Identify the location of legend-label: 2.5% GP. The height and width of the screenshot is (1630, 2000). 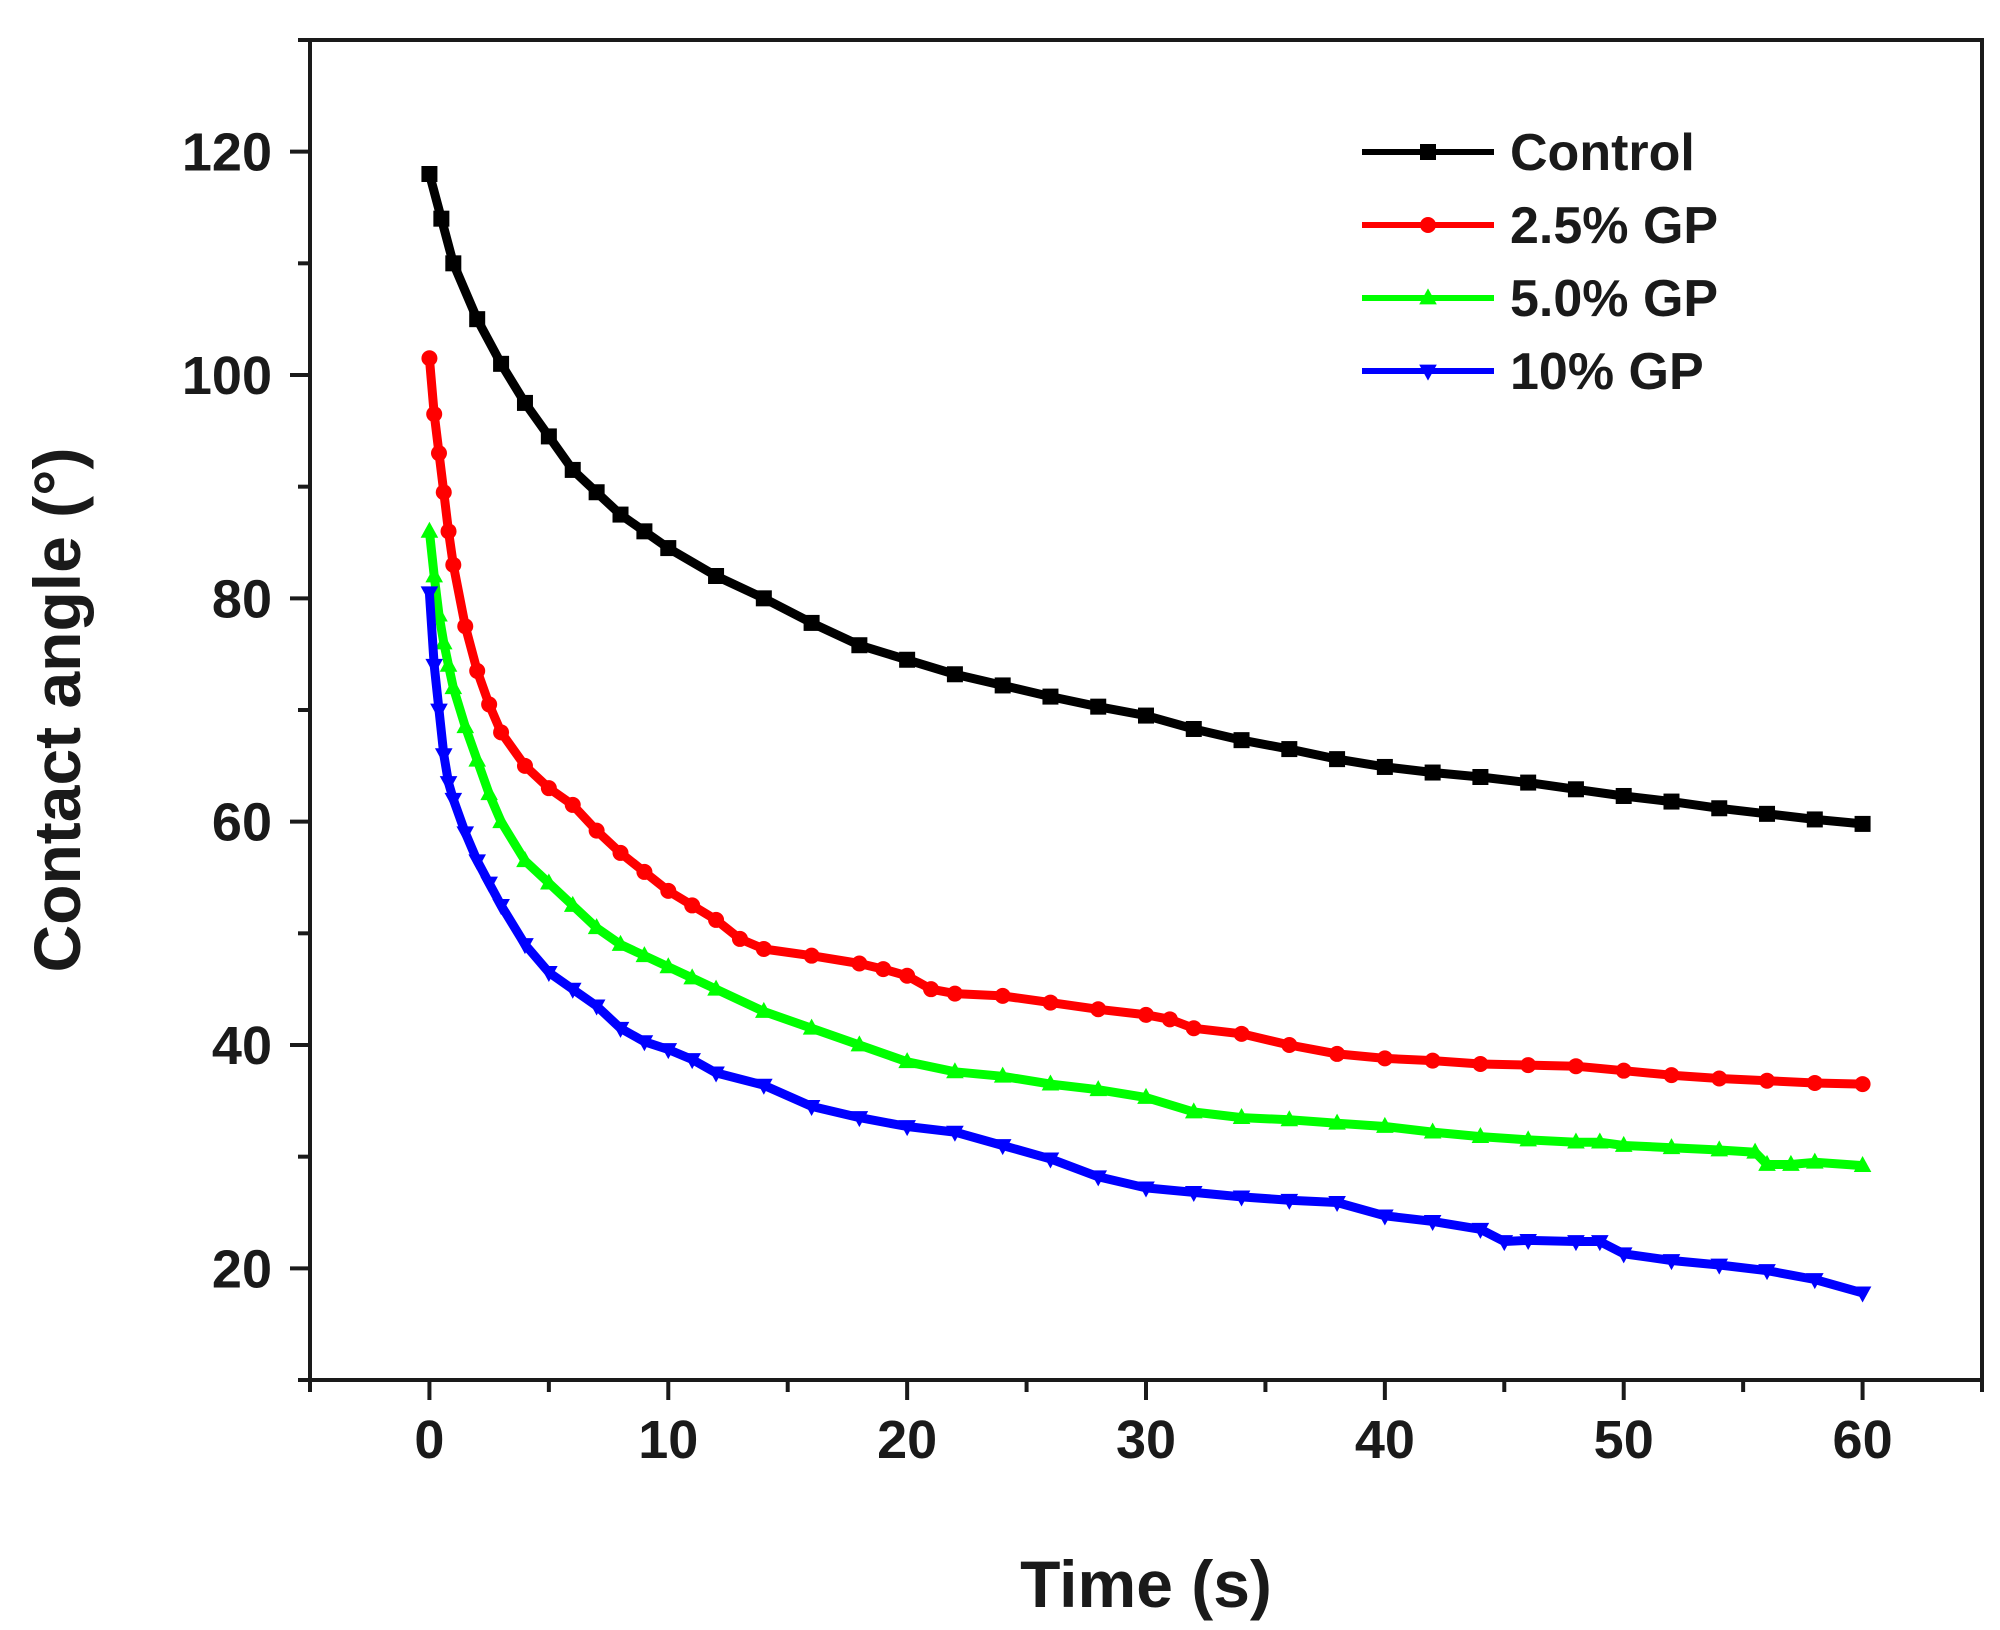
(1614, 226).